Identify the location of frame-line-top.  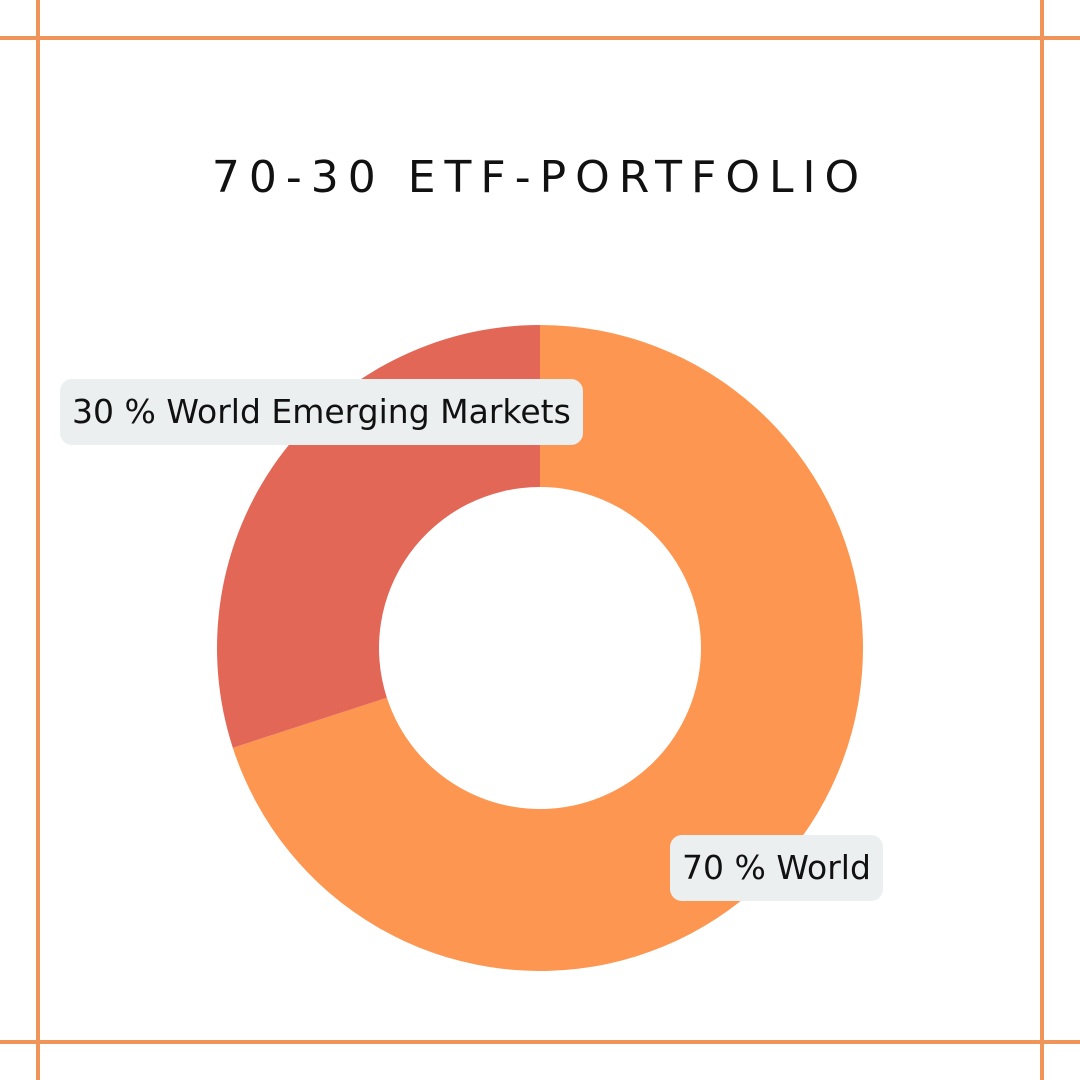
(540, 38).